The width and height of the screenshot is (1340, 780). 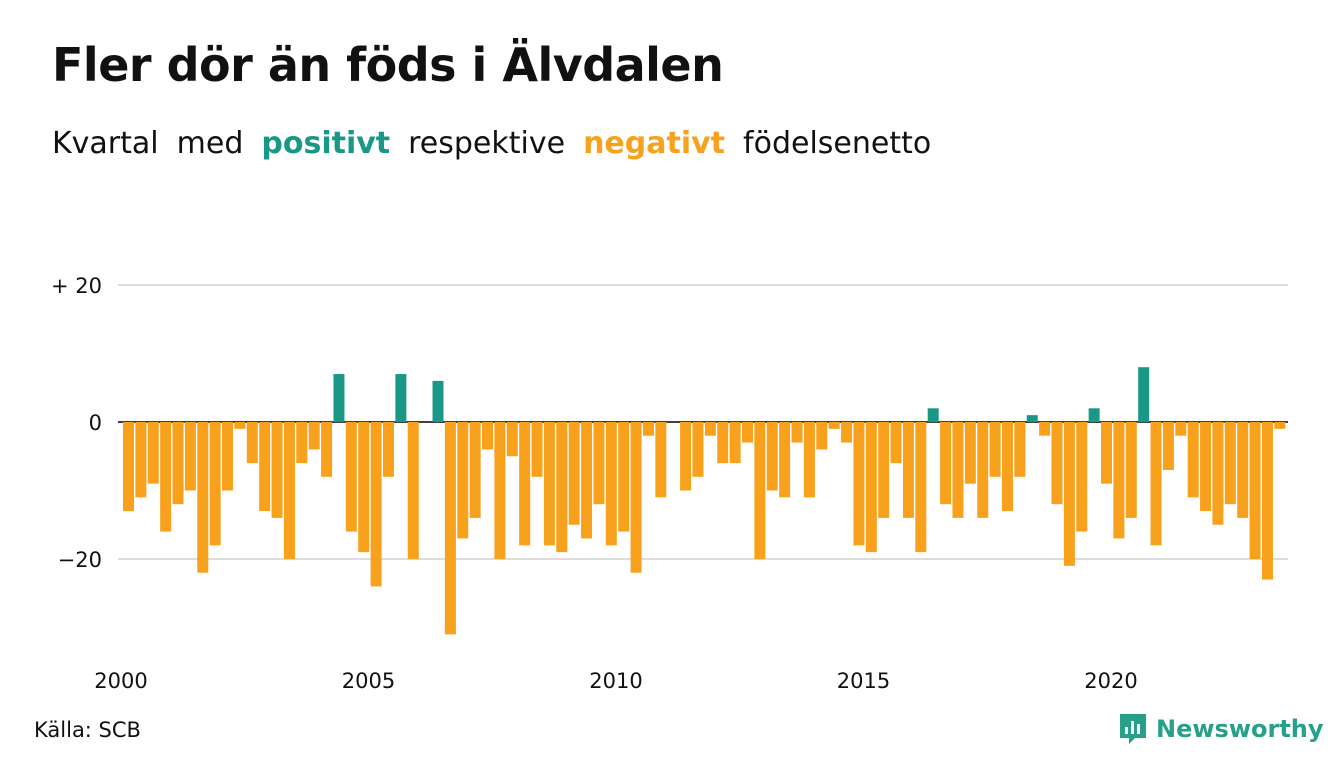 What do you see at coordinates (487, 143) in the screenshot?
I see `subtitle-part-3: respektive` at bounding box center [487, 143].